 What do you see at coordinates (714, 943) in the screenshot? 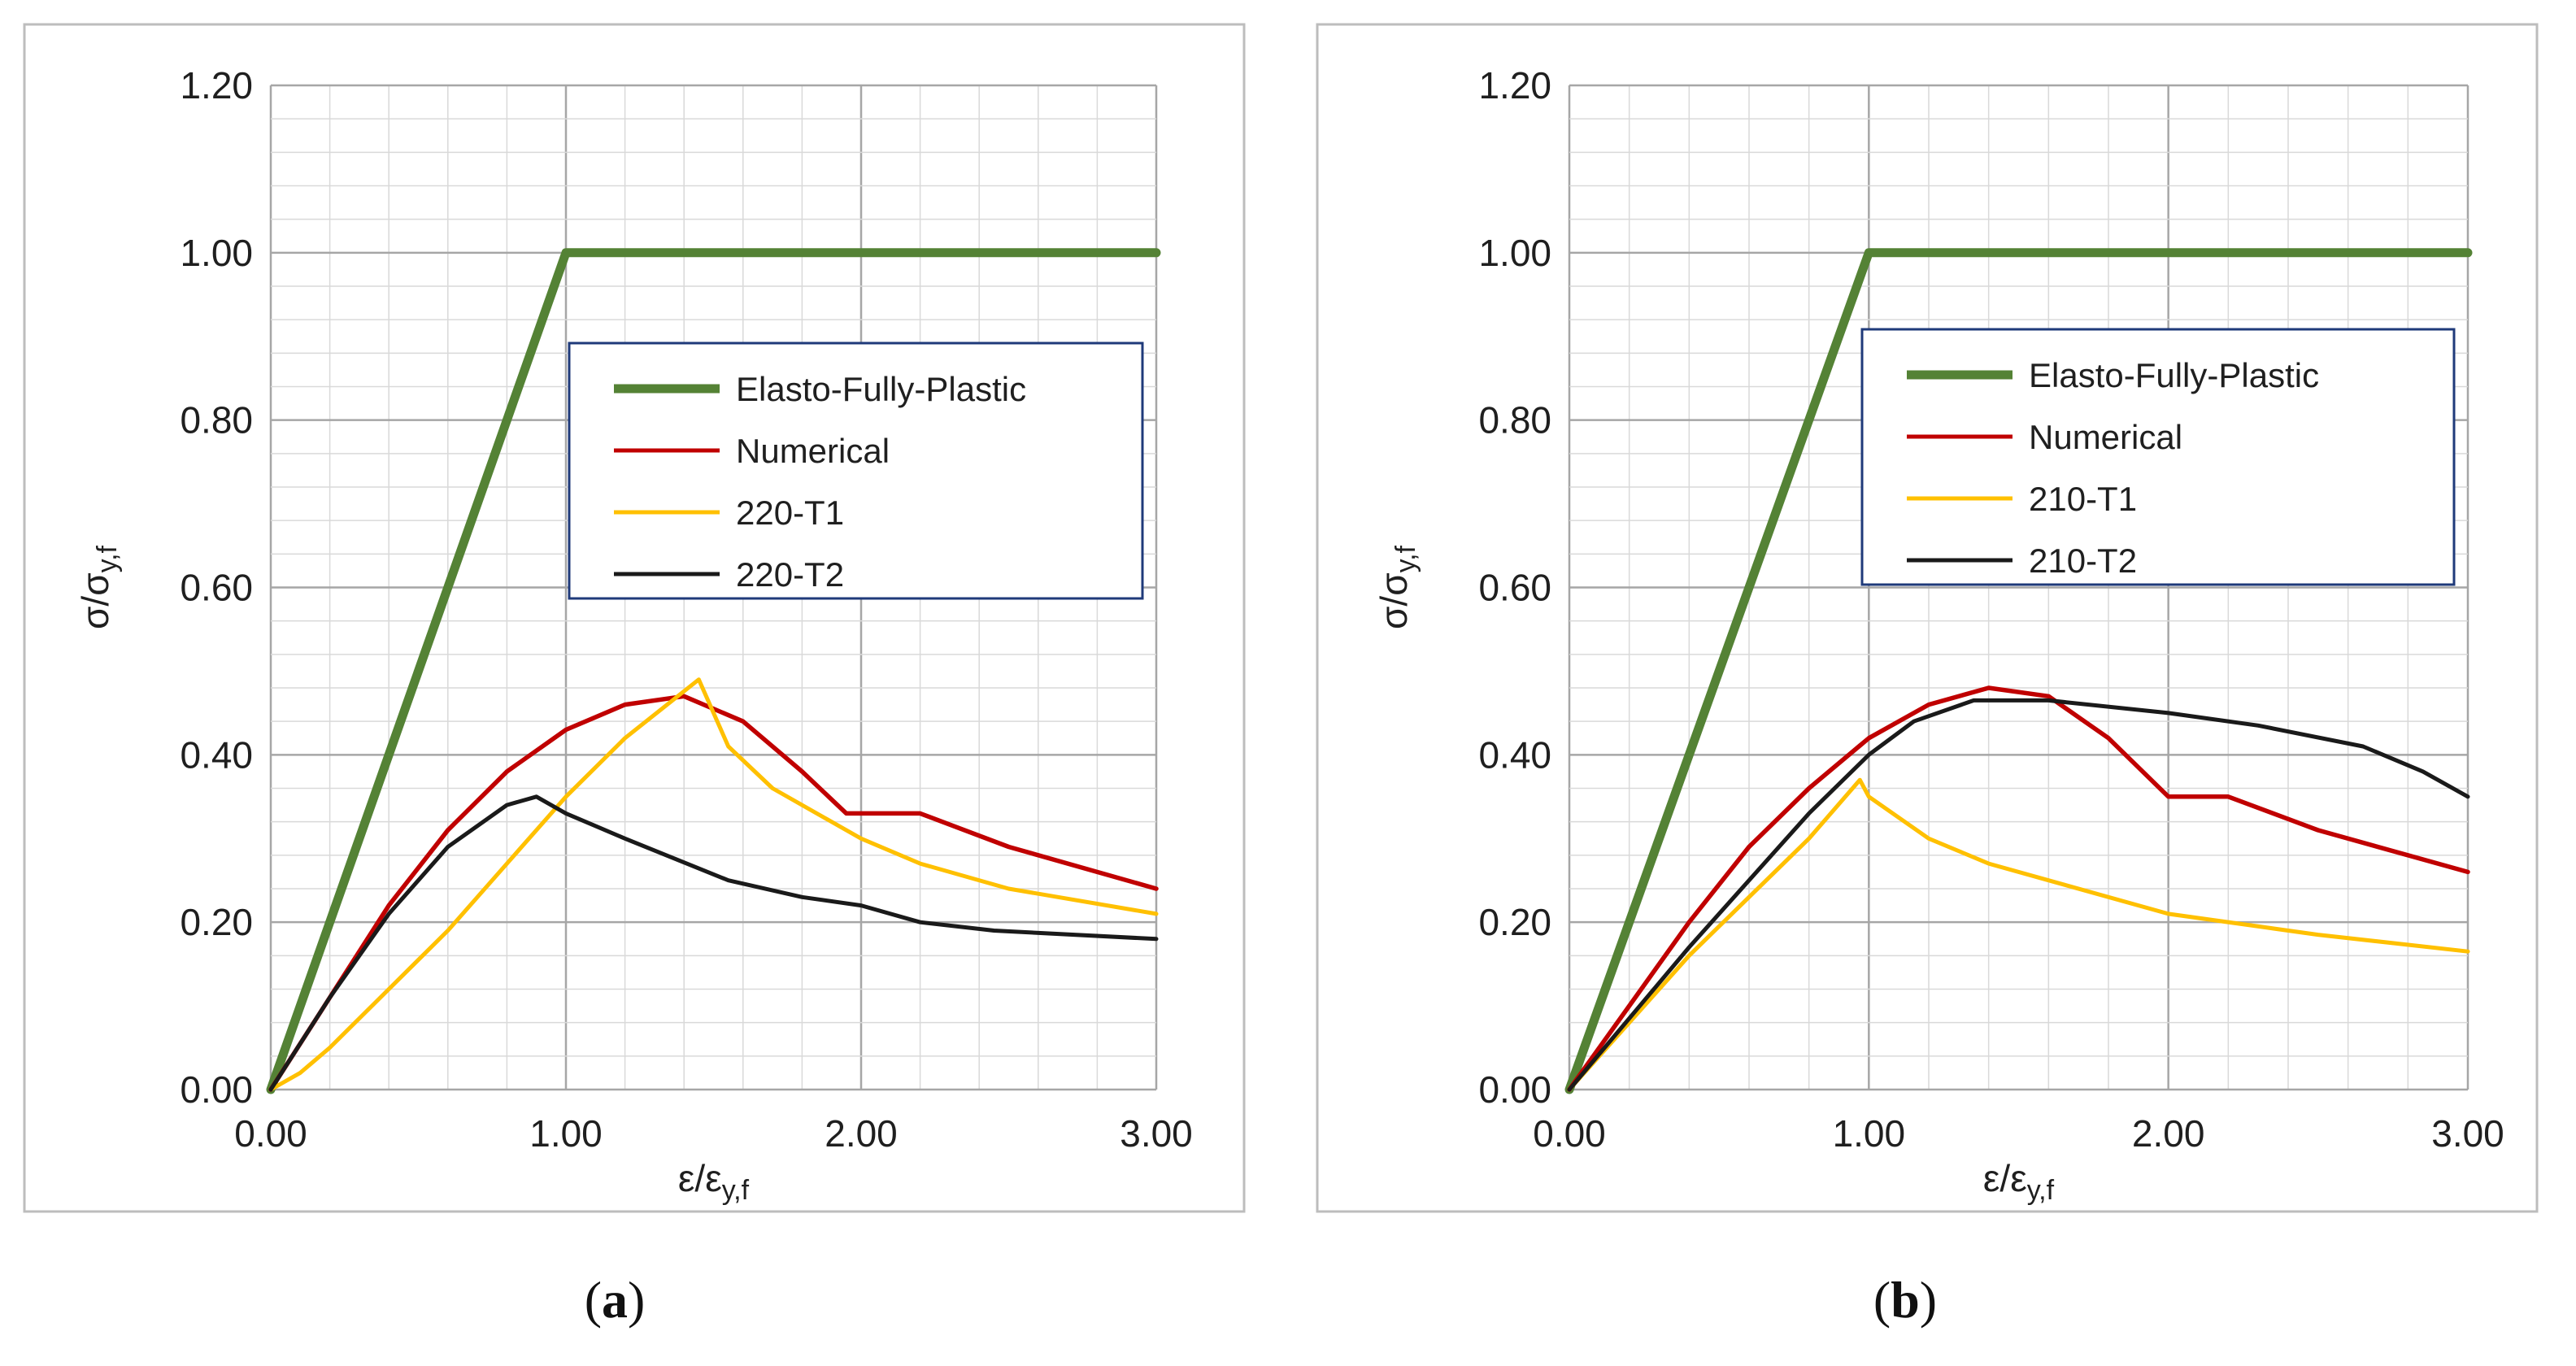
I see `series-line-220-t2` at bounding box center [714, 943].